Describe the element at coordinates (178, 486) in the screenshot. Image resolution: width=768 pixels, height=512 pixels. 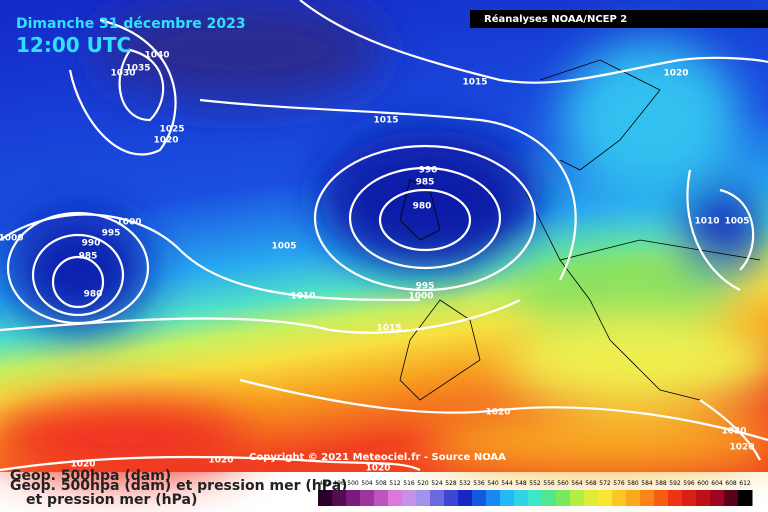
I see `legend-line: Geop. 500hpa (dam) et pression mer (hPa)` at that location.